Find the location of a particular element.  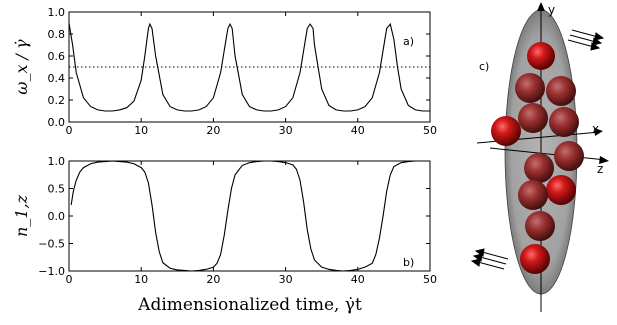

y-tick-label: −0.5 is located at coordinates (51, 244).